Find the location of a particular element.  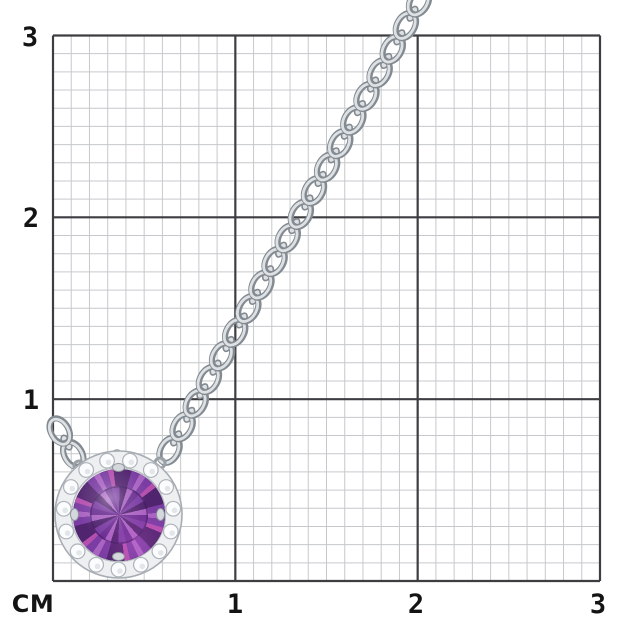

prong-bottom is located at coordinates (118, 556).